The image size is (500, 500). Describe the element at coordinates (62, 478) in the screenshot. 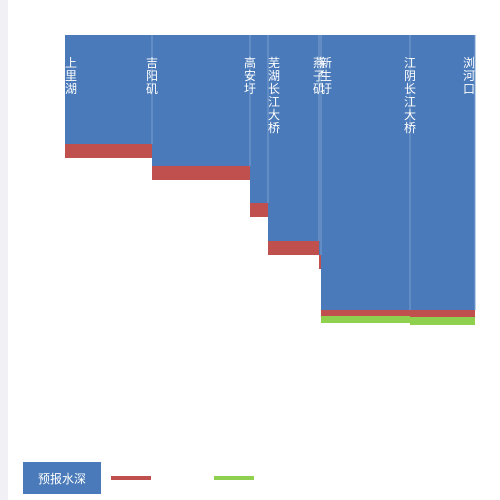

I see `legend-depth-button: 预报水深` at that location.